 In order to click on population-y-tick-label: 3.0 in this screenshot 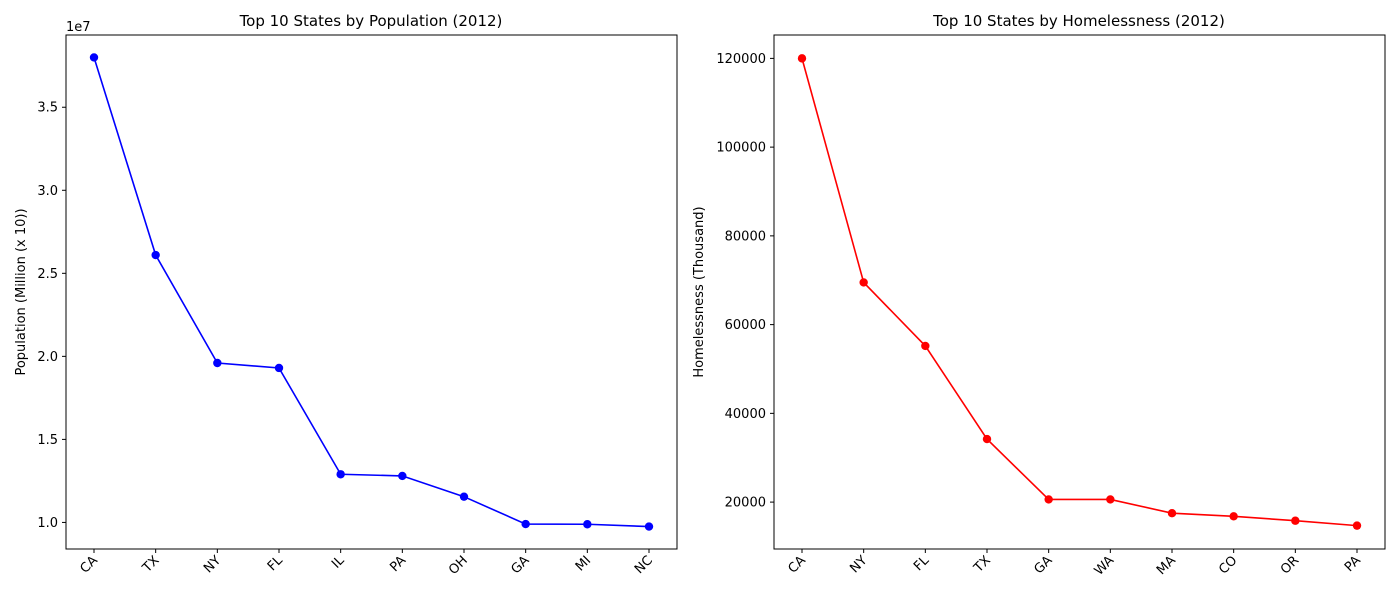, I will do `click(47, 191)`.